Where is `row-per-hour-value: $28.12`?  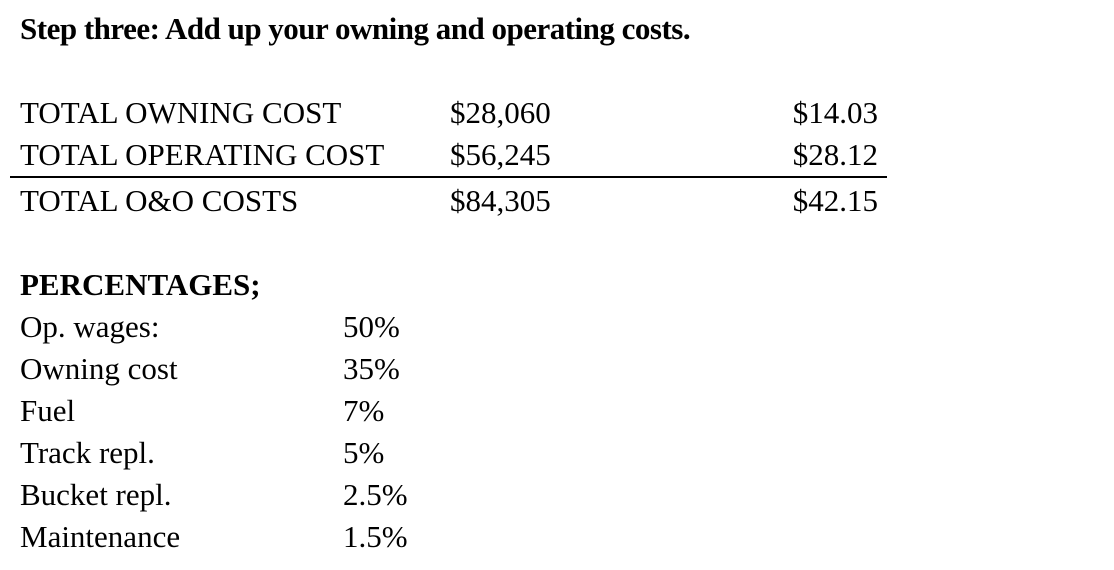
row-per-hour-value: $28.12 is located at coordinates (835, 154).